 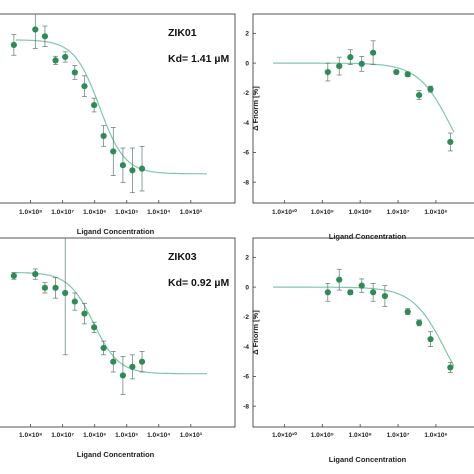 What do you see at coordinates (182, 257) in the screenshot?
I see `annotation-label: ZIK03` at bounding box center [182, 257].